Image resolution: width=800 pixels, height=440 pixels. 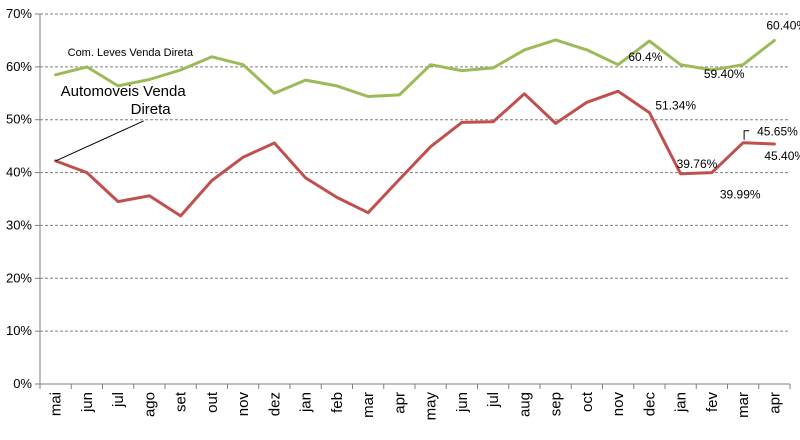 What do you see at coordinates (151, 109) in the screenshot?
I see `series-label-red-line2: Direta` at bounding box center [151, 109].